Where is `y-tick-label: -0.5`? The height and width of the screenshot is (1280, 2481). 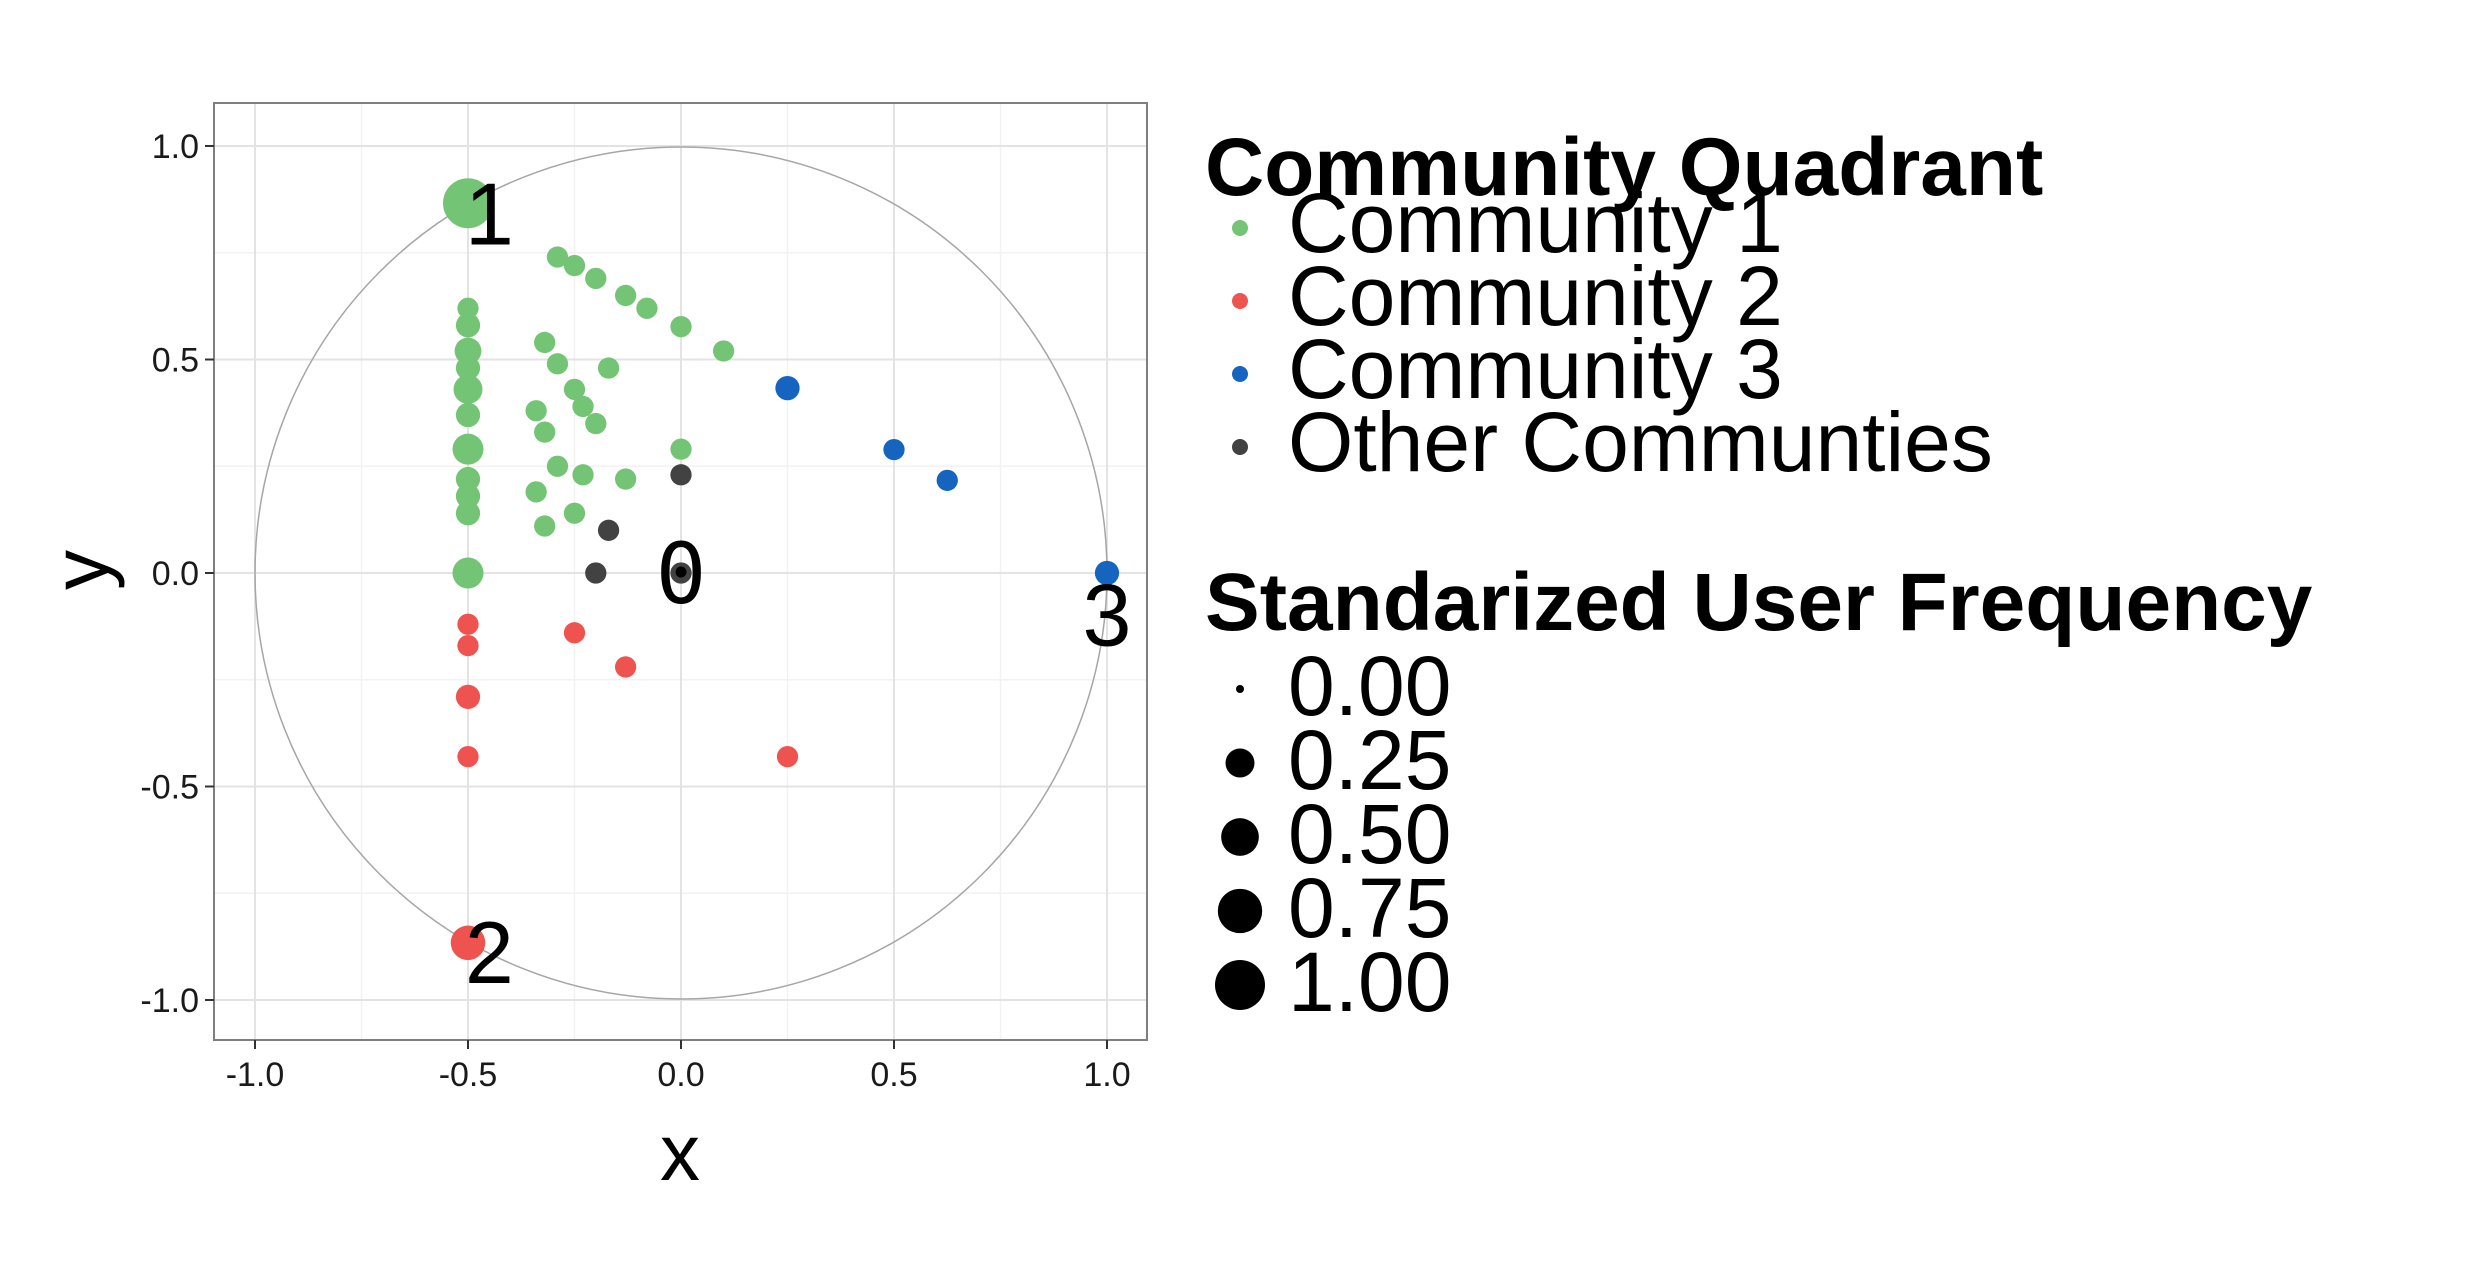 y-tick-label: -0.5 is located at coordinates (169, 788).